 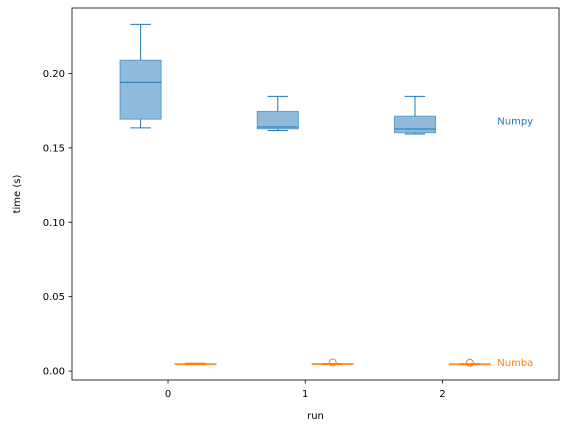 I want to click on numba-series-label: Numba, so click(x=515, y=363).